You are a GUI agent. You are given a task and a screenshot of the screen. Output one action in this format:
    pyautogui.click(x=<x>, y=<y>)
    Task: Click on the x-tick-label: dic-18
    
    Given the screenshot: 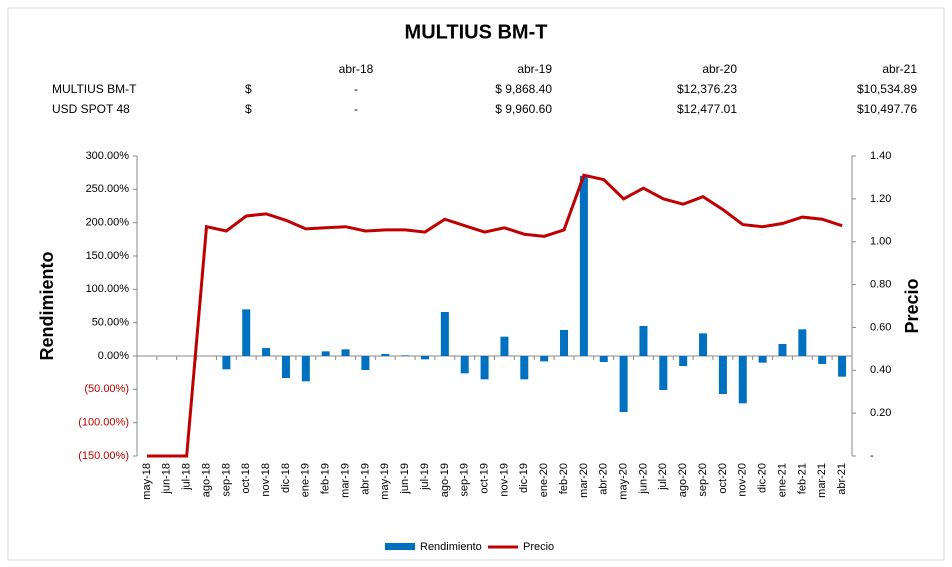 What is the action you would take?
    pyautogui.click(x=286, y=478)
    